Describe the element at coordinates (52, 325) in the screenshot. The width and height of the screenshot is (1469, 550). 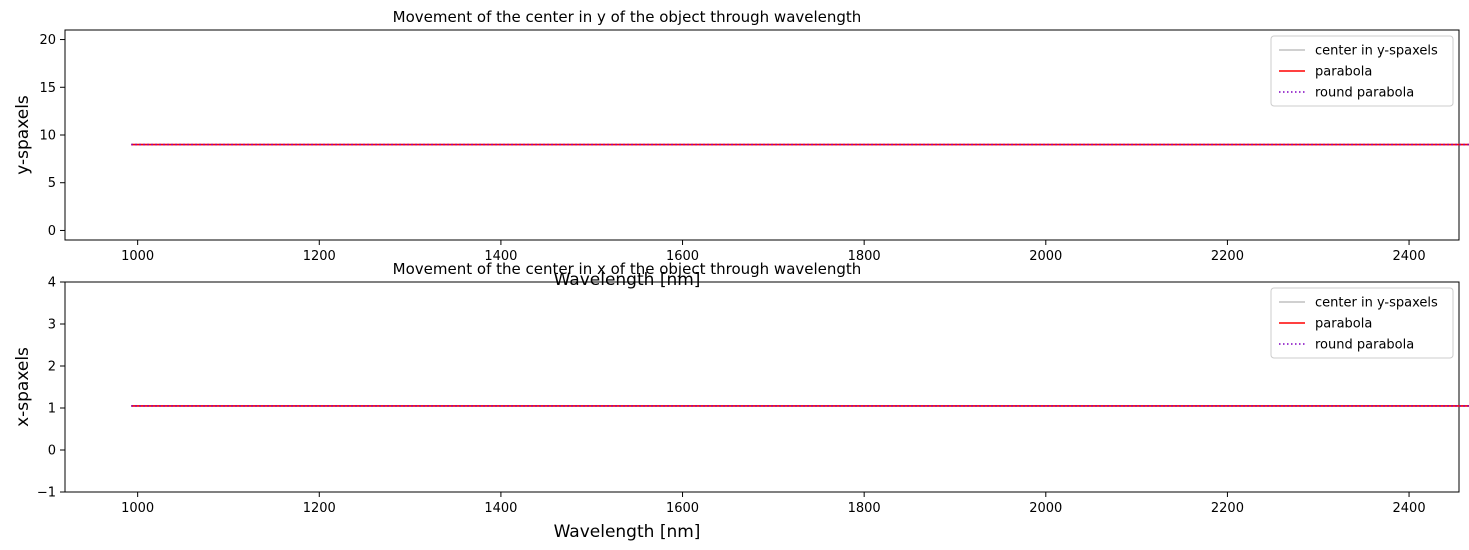
I see `y-tick-label: 3` at that location.